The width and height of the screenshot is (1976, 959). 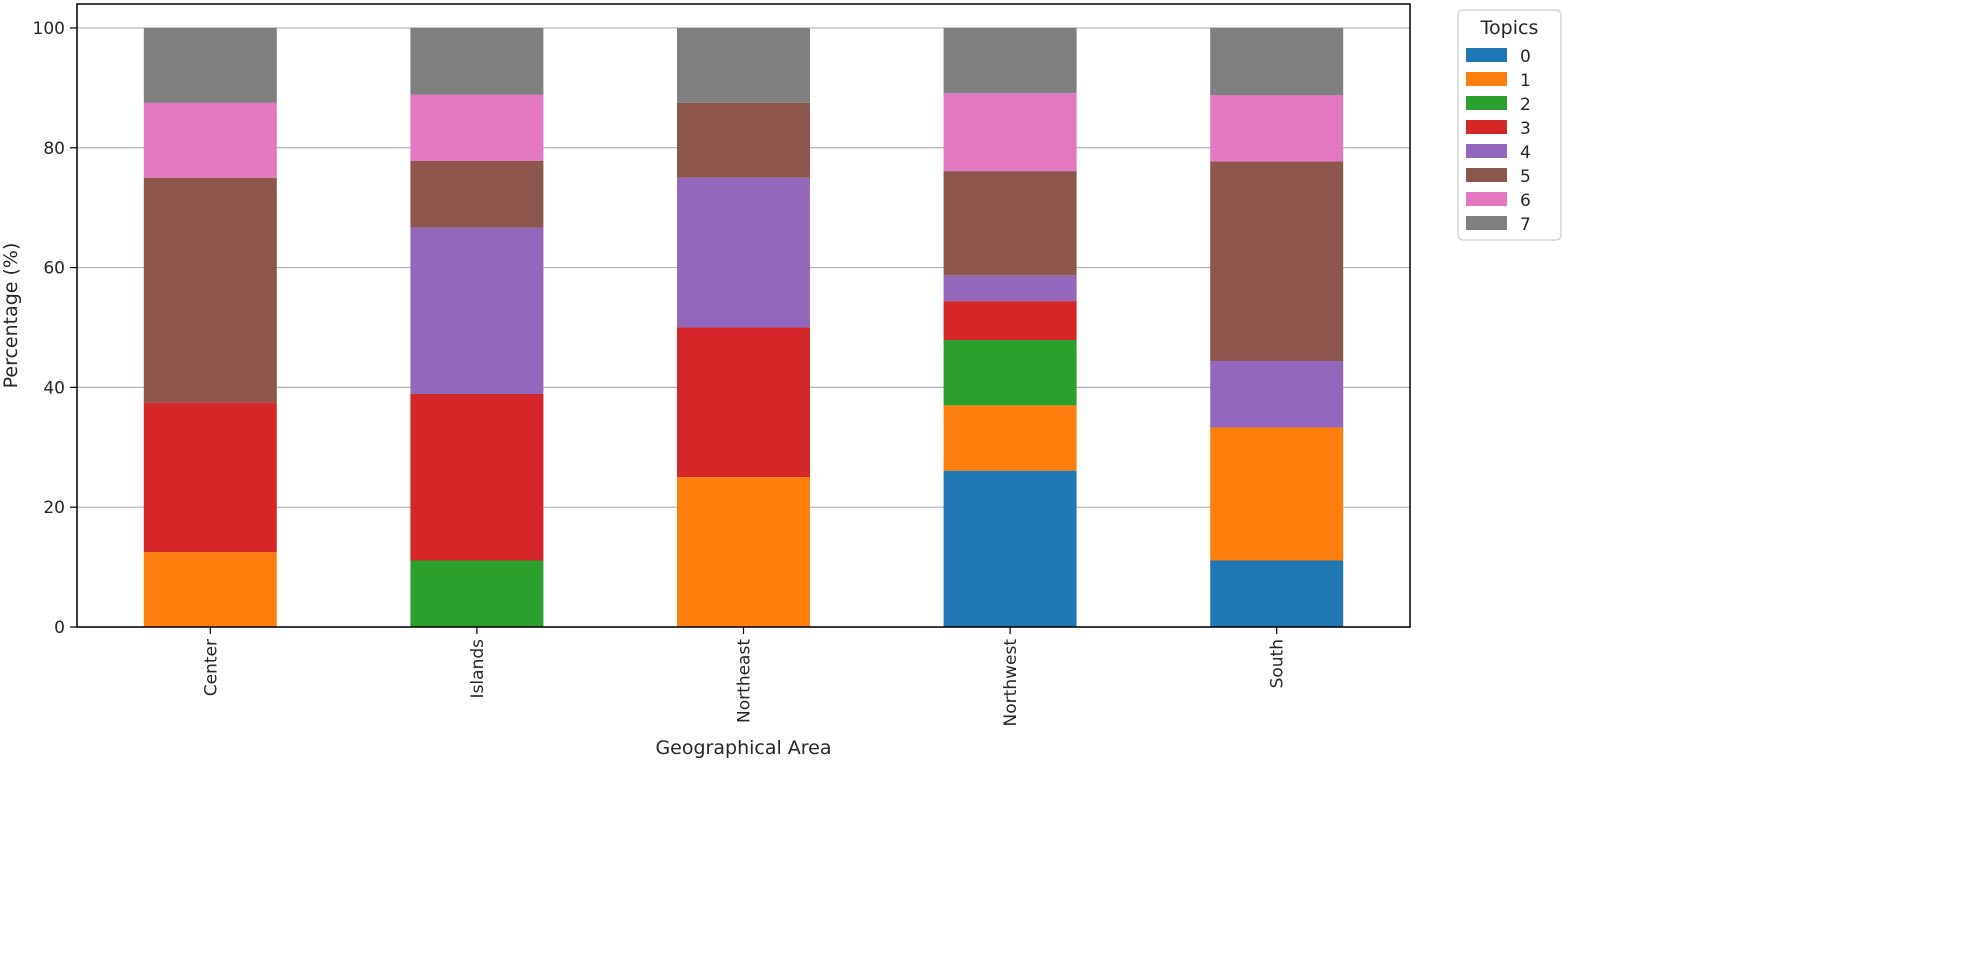 What do you see at coordinates (211, 667) in the screenshot?
I see `x-tick-label-center: Center` at bounding box center [211, 667].